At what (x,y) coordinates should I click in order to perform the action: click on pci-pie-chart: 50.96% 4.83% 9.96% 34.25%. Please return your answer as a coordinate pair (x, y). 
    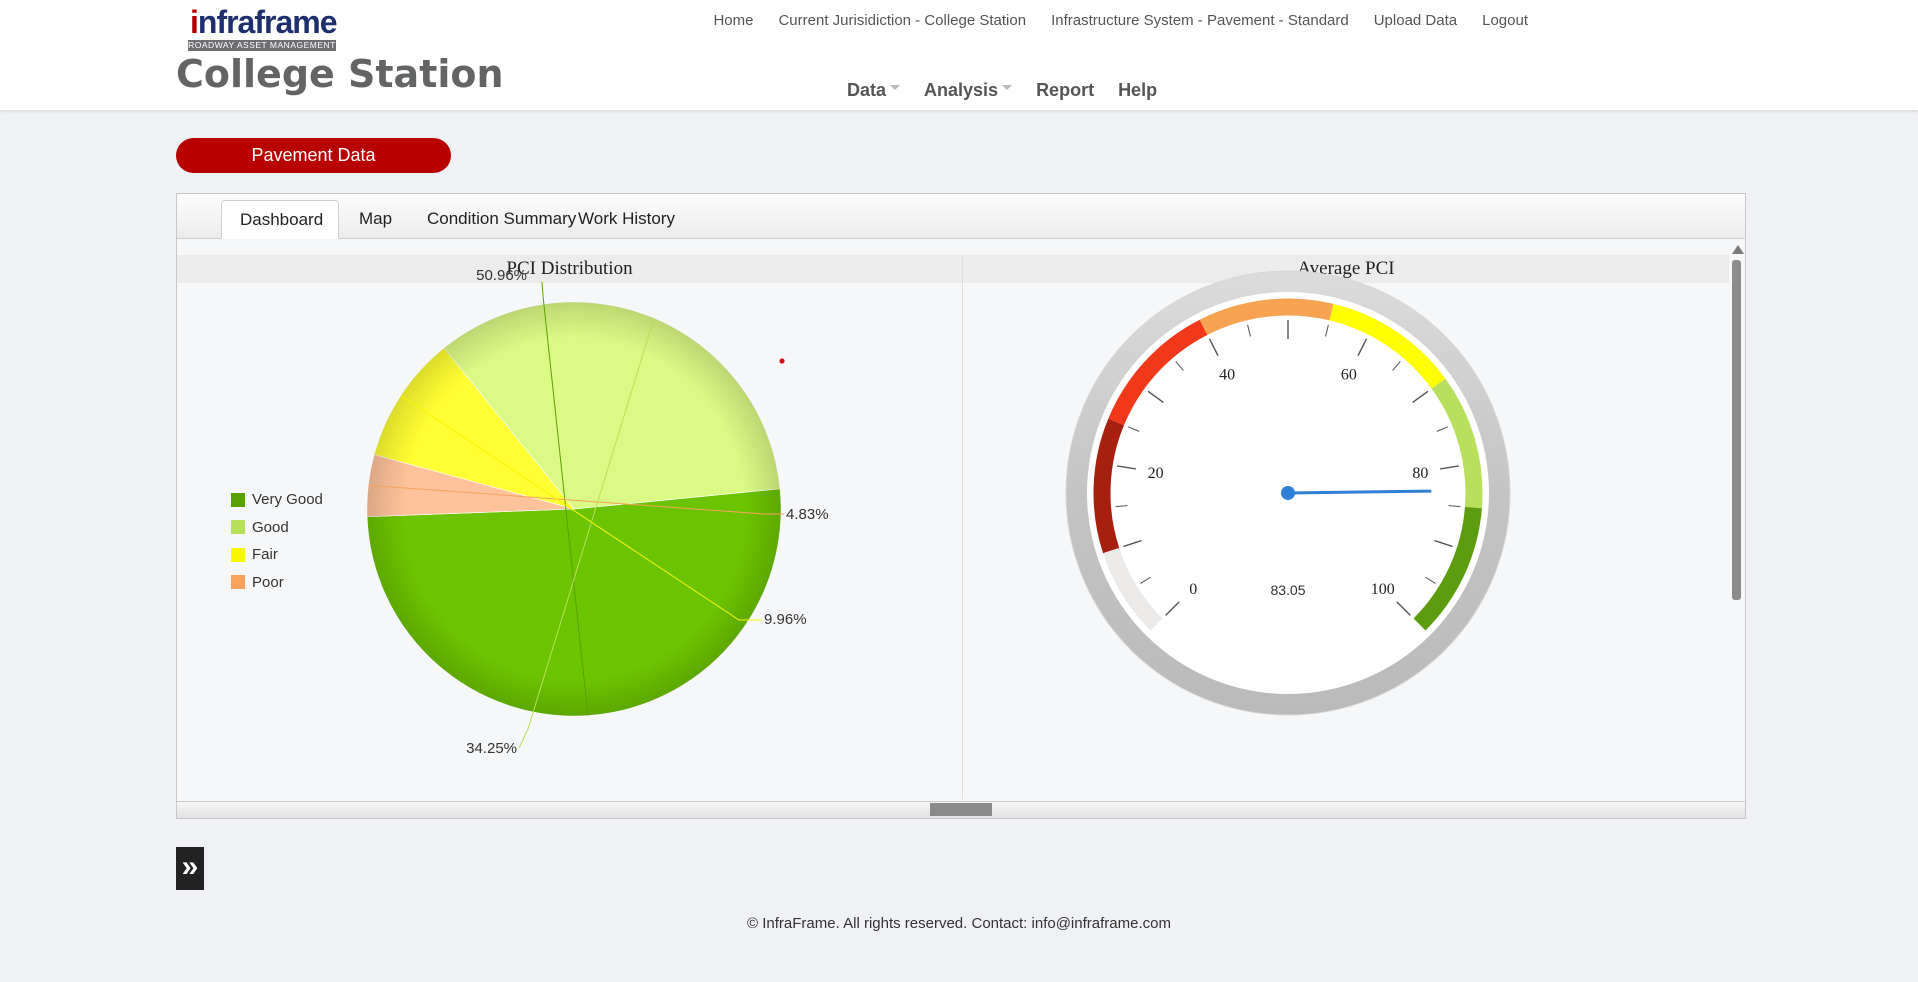
    Looking at the image, I should click on (597, 512).